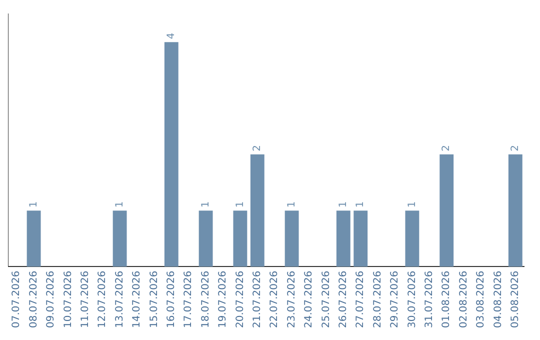 This screenshot has height=340, width=540. What do you see at coordinates (120, 299) in the screenshot?
I see `x-tick-label: 13.07.2026` at bounding box center [120, 299].